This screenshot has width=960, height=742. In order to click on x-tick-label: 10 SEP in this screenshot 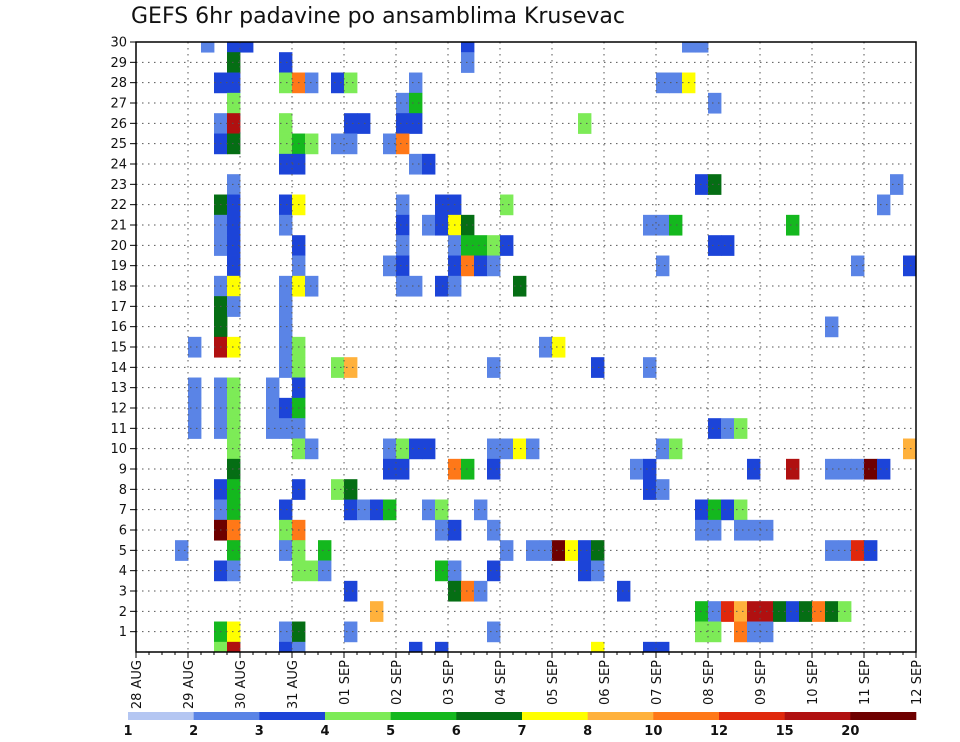, I will do `click(813, 682)`.